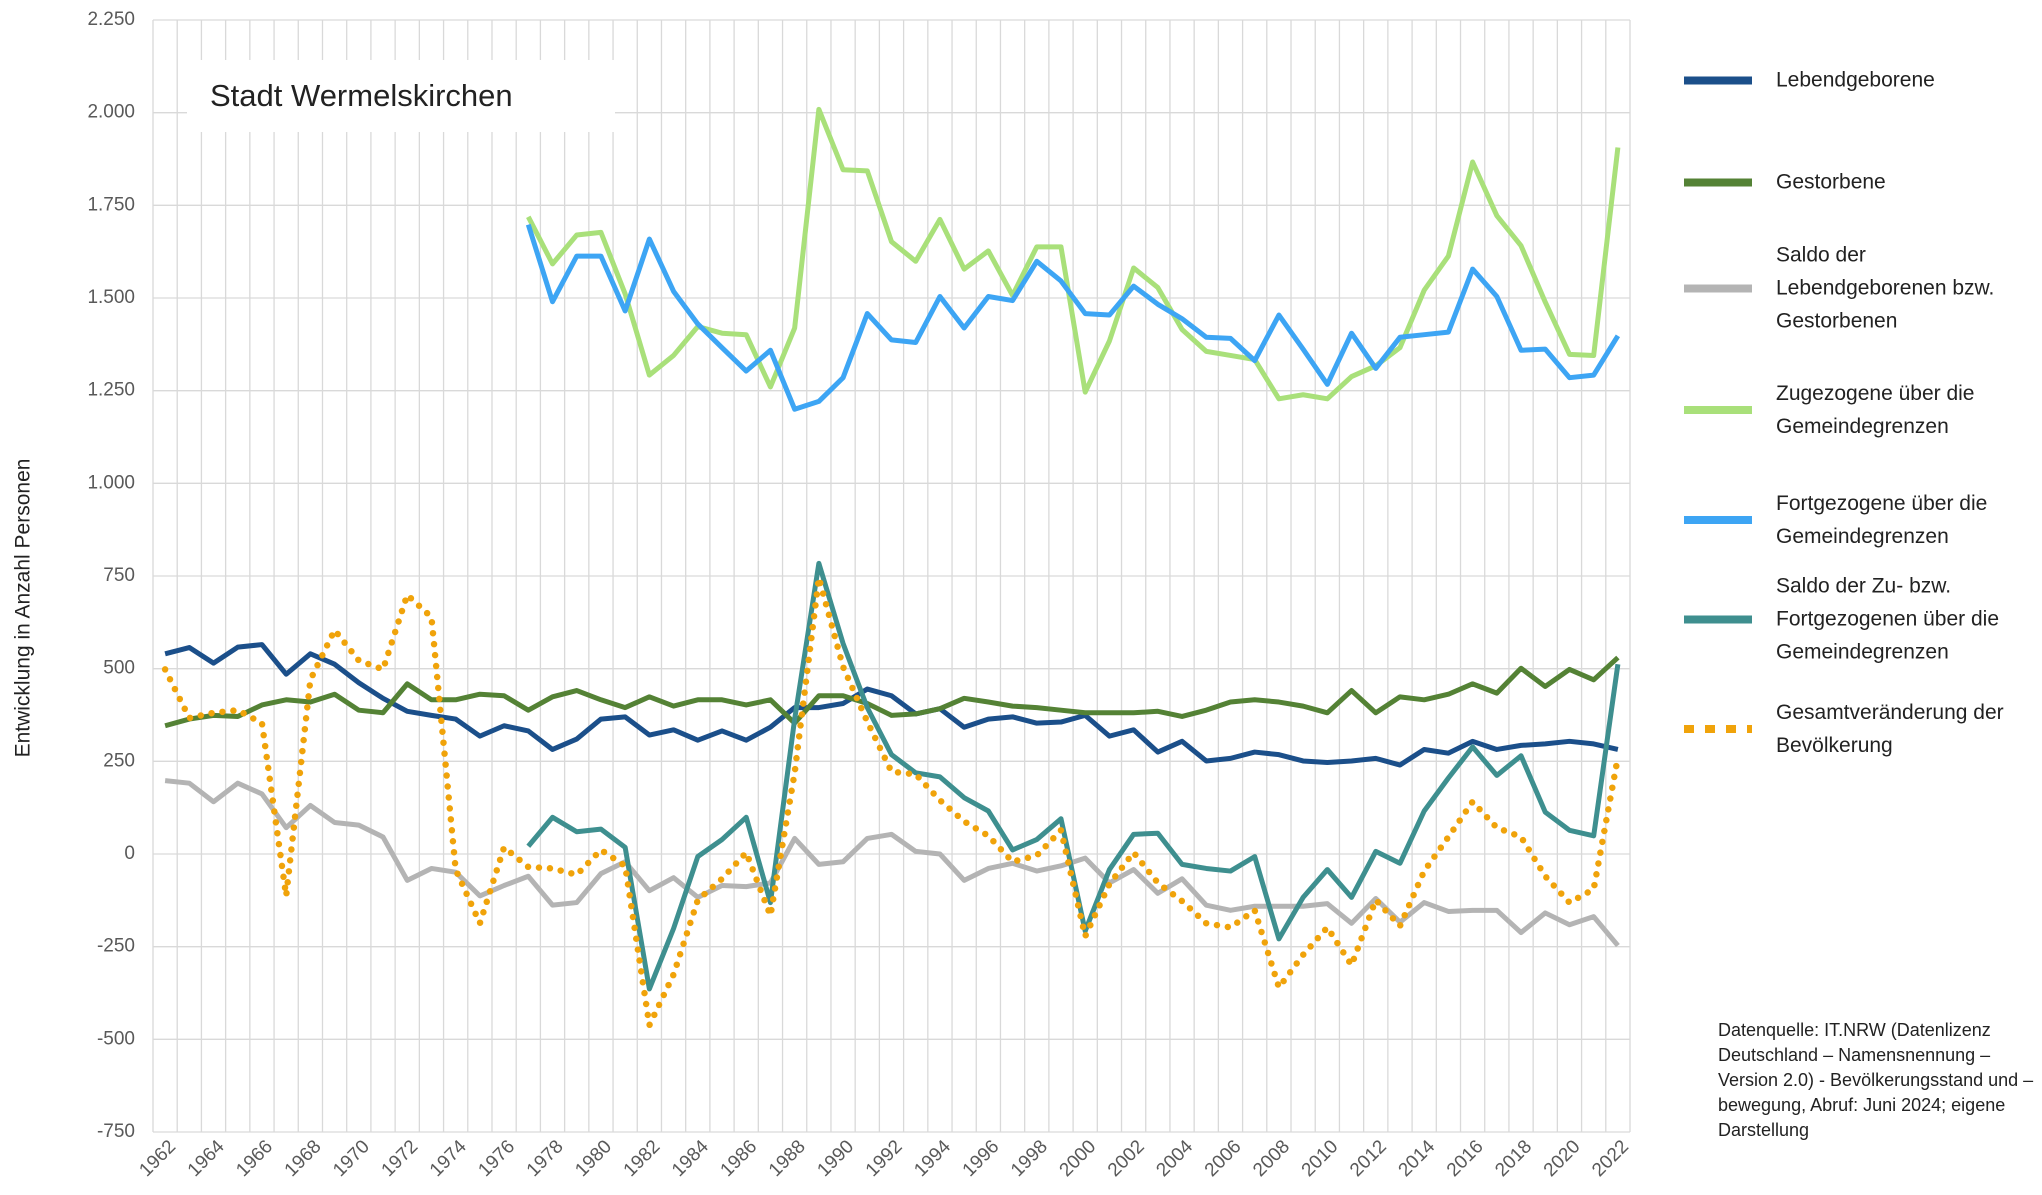 This screenshot has height=1195, width=2042. I want to click on x-tick-label: 1992, so click(884, 1158).